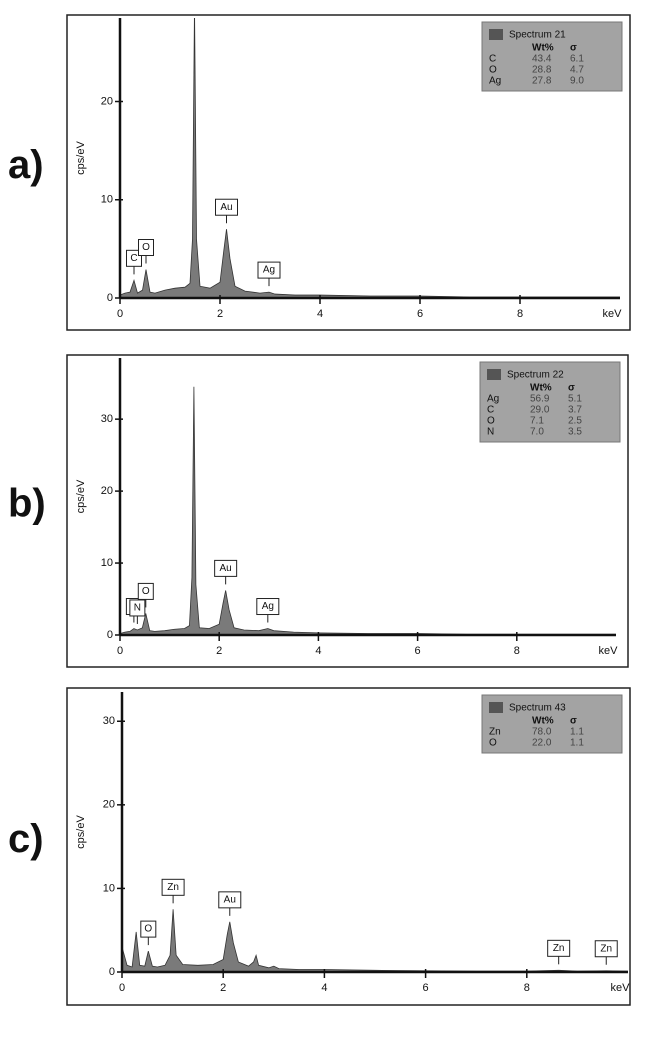 The height and width of the screenshot is (1038, 649). I want to click on annotation-label: N, so click(137, 608).